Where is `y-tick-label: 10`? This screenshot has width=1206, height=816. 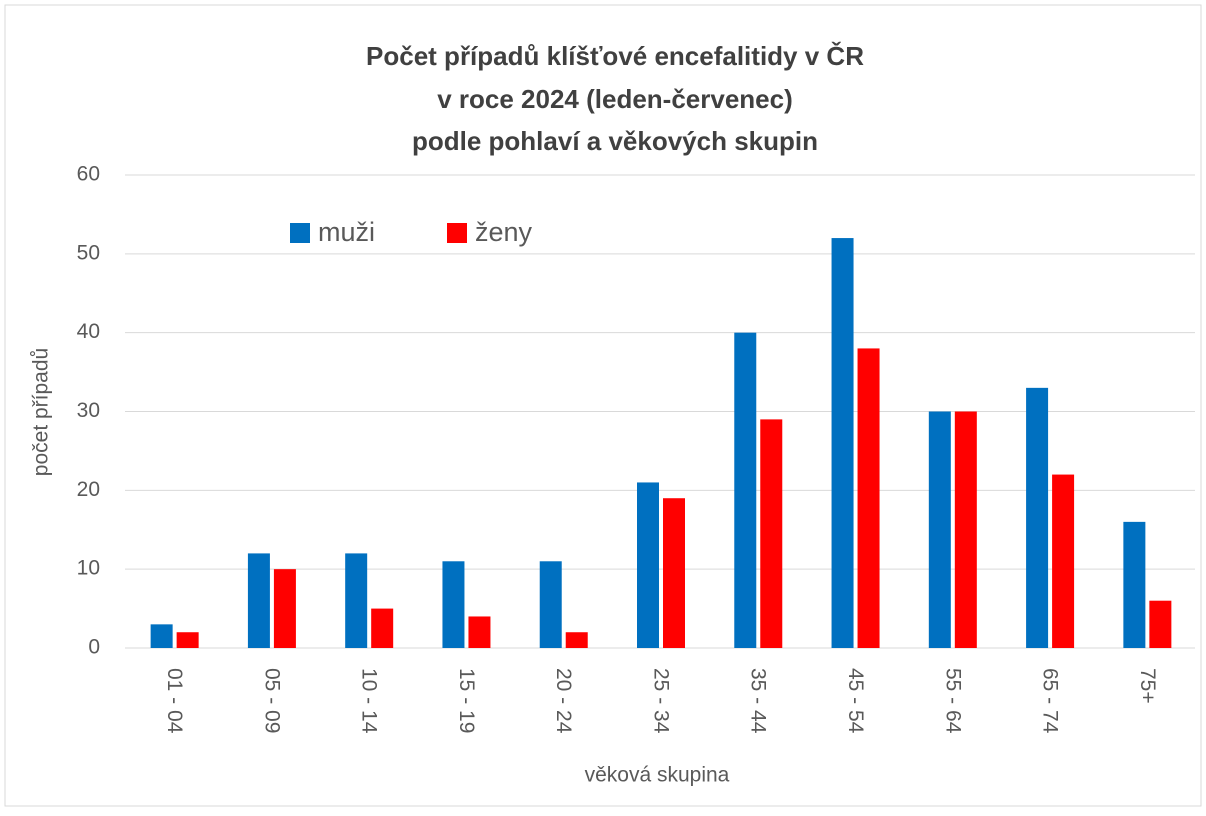
y-tick-label: 10 is located at coordinates (88, 568).